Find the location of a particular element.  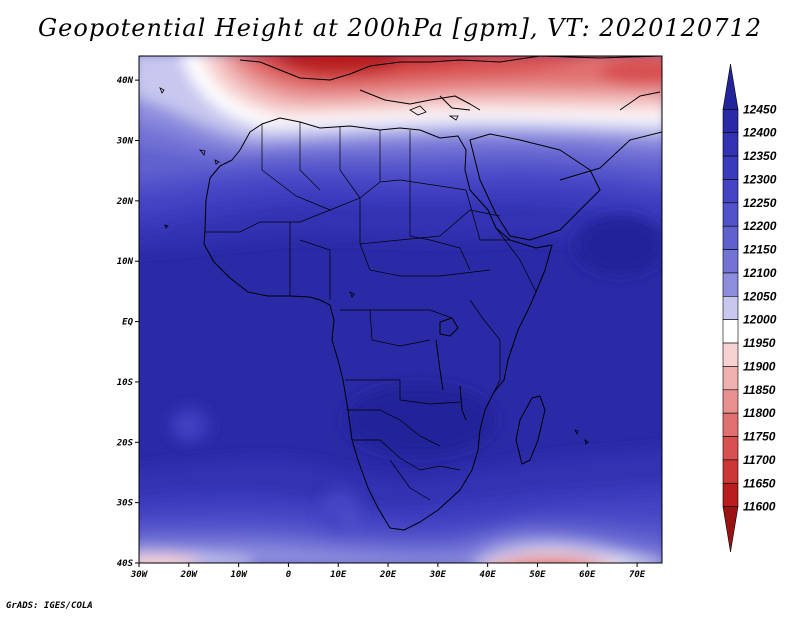

colorbar-label: 11850 is located at coordinates (759, 390).